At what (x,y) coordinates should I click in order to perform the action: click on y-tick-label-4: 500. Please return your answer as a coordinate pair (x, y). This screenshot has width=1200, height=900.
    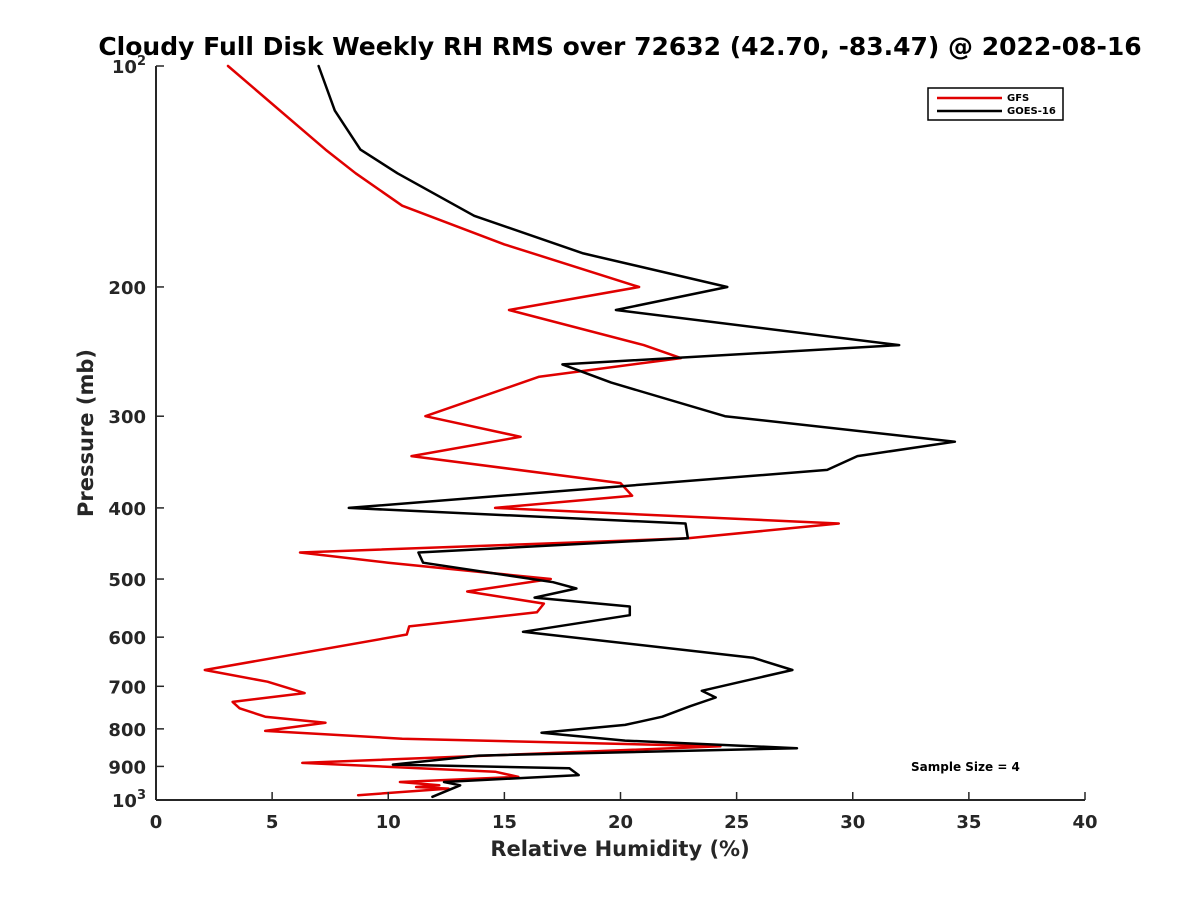
    Looking at the image, I should click on (127, 580).